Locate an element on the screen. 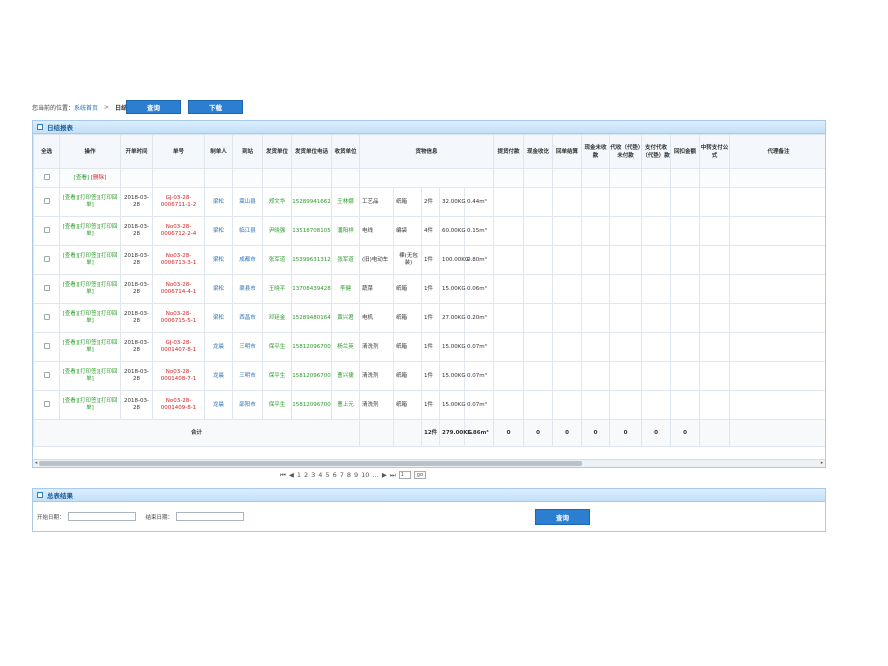 This screenshot has width=888, height=666. cargo-info: 清洗剂 纸箱 1件 15.00KG 0.07m³ is located at coordinates (427, 405).